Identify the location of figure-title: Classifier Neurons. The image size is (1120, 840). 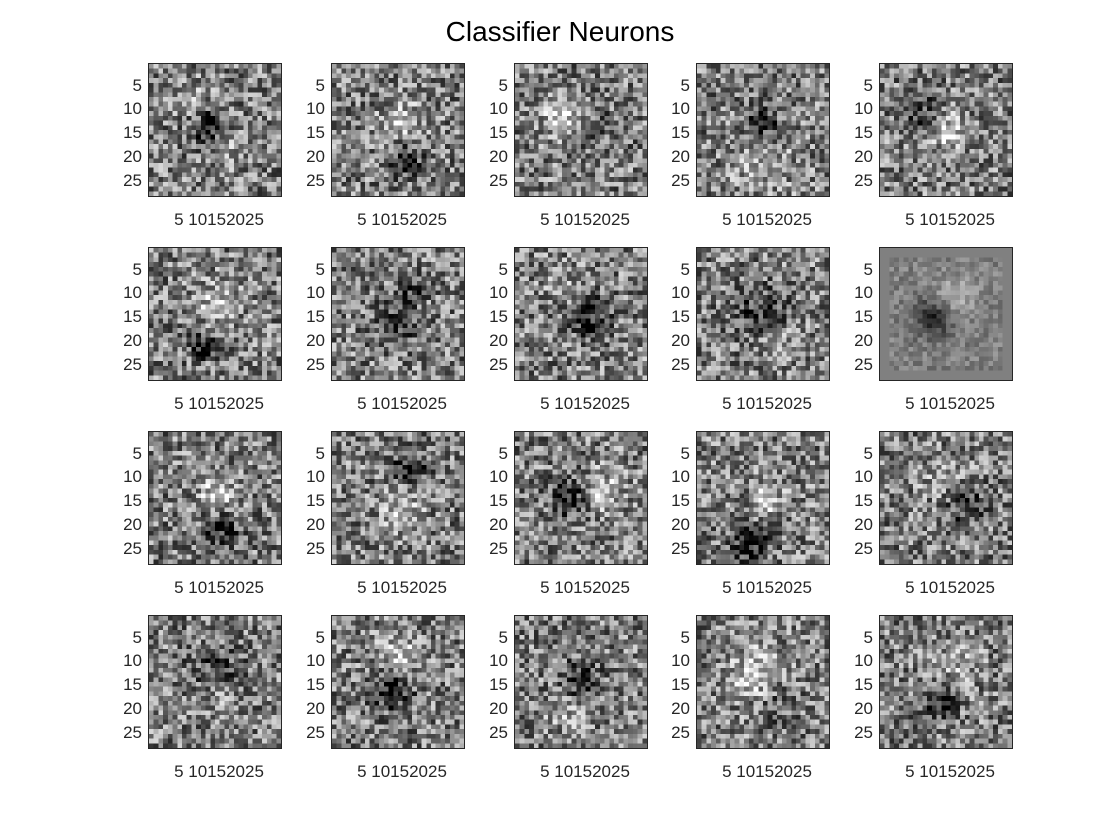
(560, 31).